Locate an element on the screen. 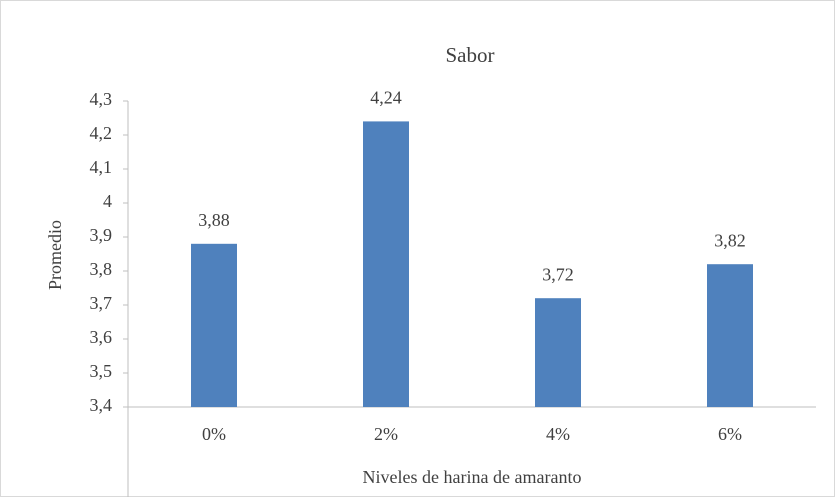  x-tick-label: 4% is located at coordinates (558, 434).